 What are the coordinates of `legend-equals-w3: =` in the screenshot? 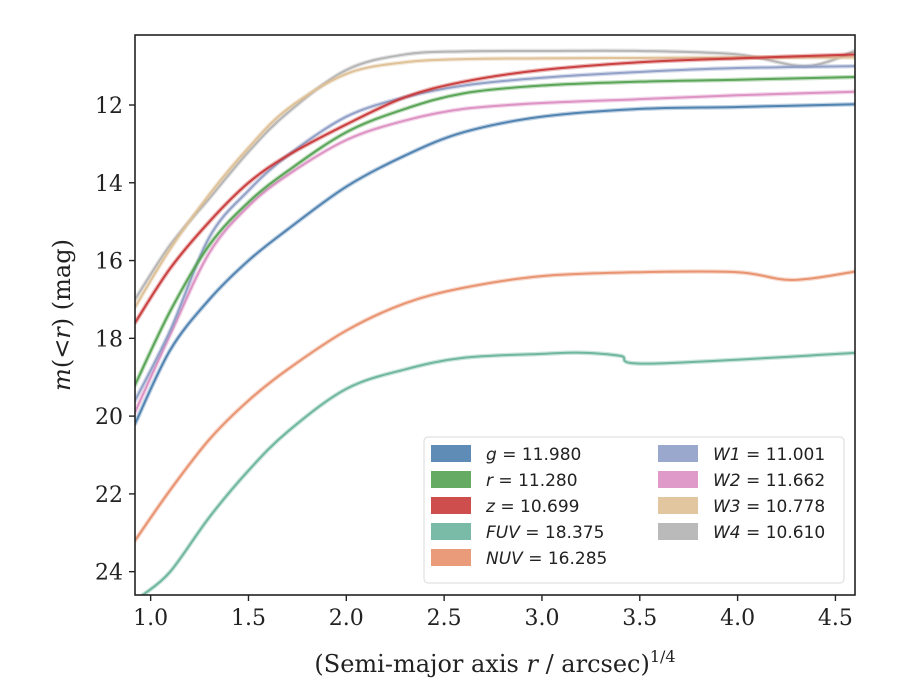 It's located at (753, 507).